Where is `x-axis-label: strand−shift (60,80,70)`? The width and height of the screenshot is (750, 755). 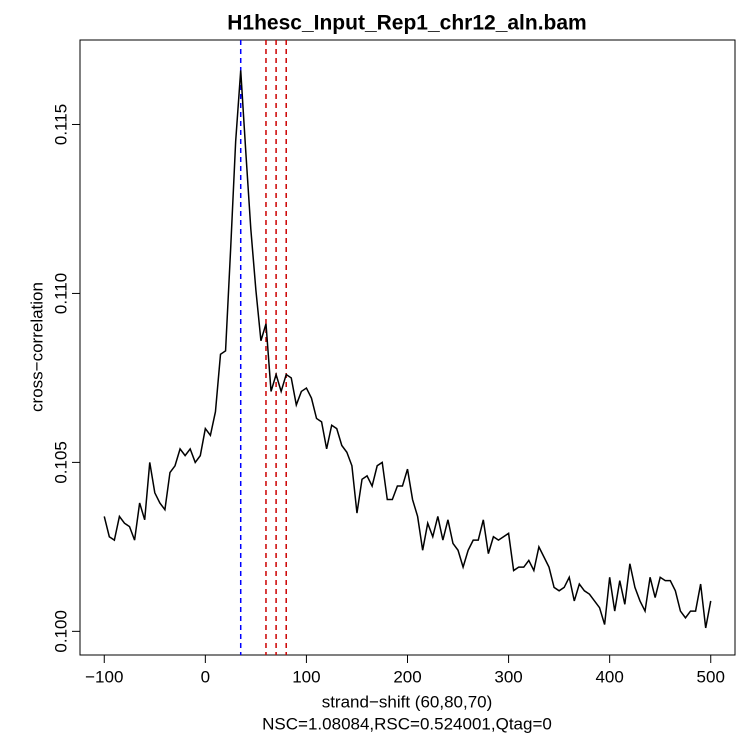
x-axis-label: strand−shift (60,80,70) is located at coordinates (407, 701).